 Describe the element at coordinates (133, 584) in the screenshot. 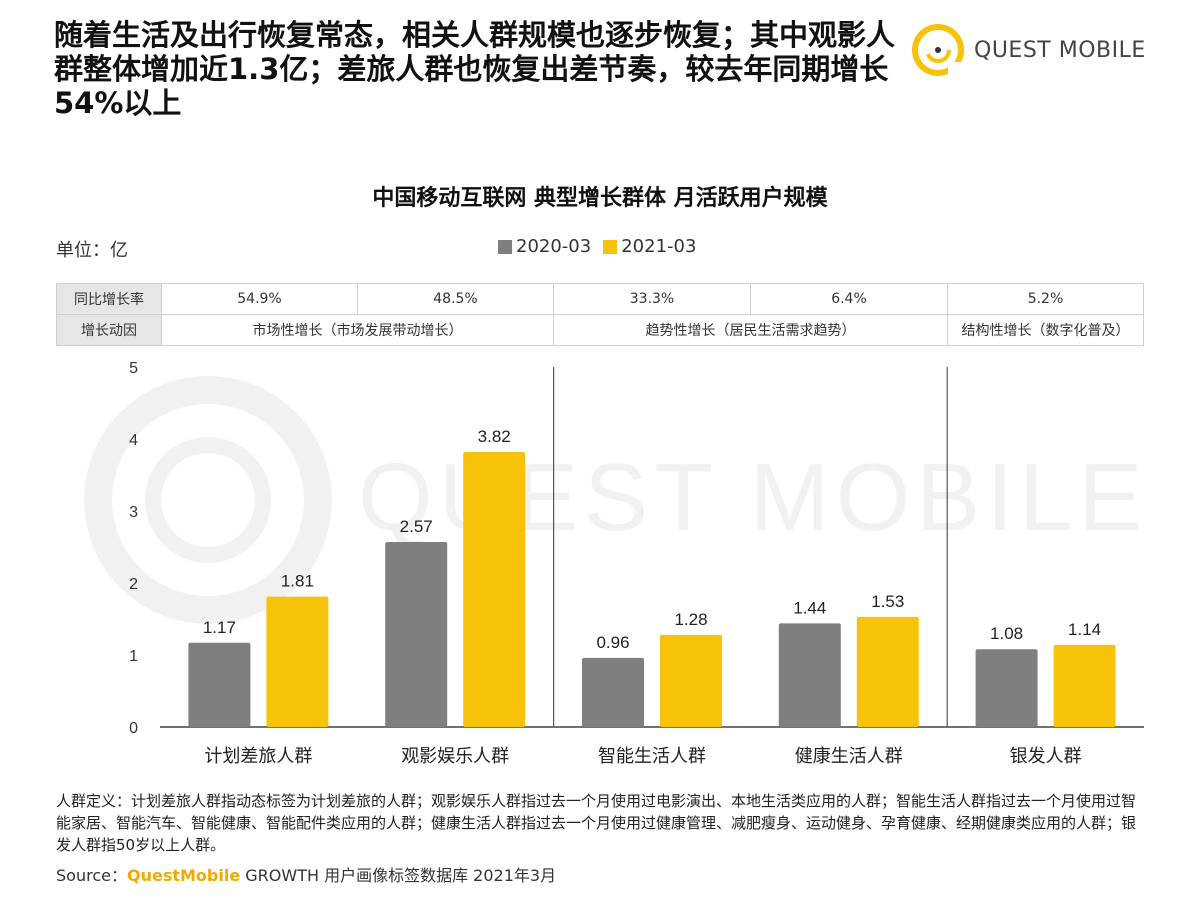

I see `y-tick-label: 2` at that location.